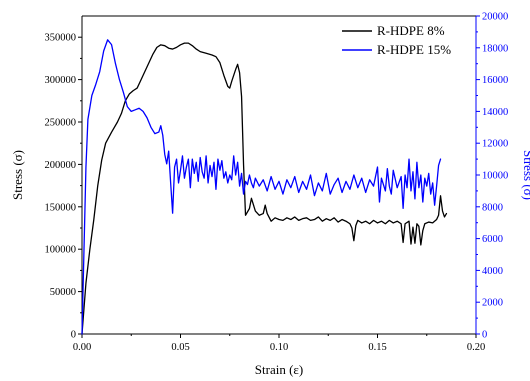 This screenshot has height=381, width=530. What do you see at coordinates (61, 207) in the screenshot?
I see `y-left-tick-label: 150000` at bounding box center [61, 207].